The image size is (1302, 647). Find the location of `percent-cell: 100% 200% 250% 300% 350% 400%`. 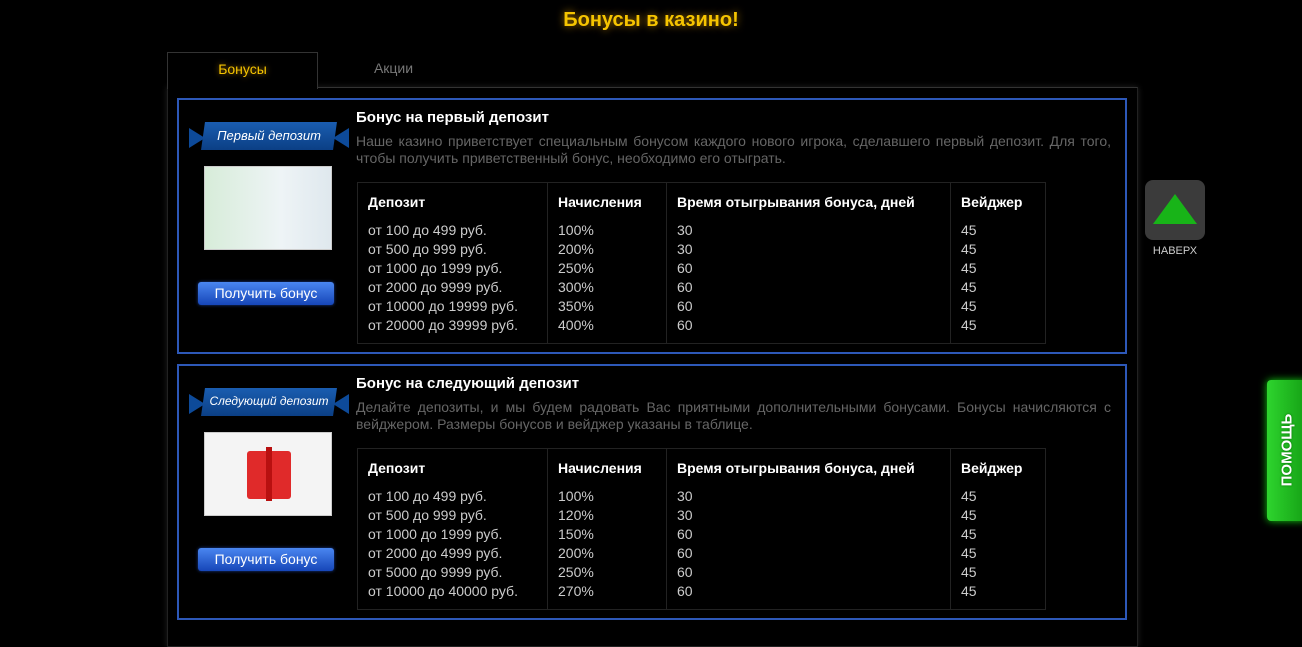

percent-cell: 100% 200% 250% 300% 350% 400% is located at coordinates (607, 282).